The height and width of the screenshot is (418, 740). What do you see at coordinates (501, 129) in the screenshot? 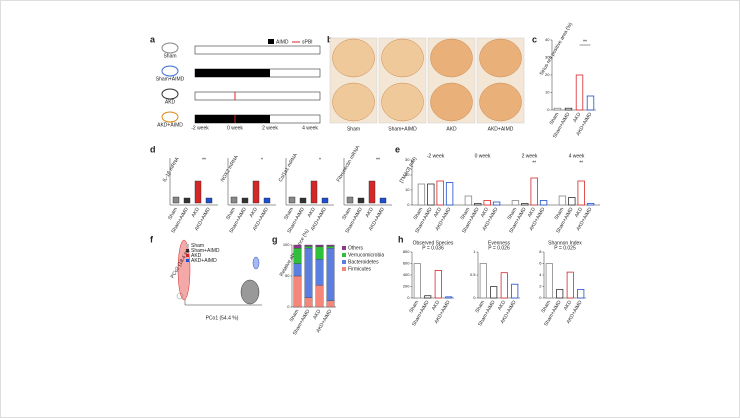
I see `image-caption: AKD+AIMD` at bounding box center [501, 129].